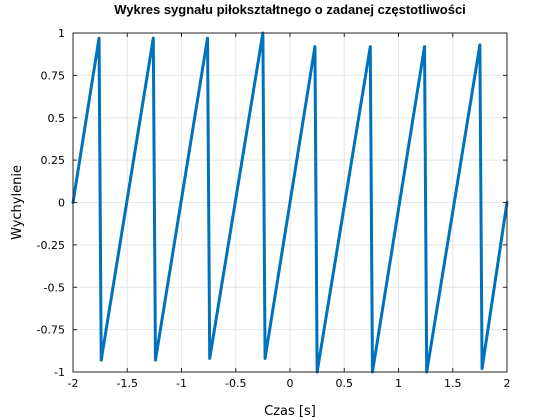 Image resolution: width=560 pixels, height=420 pixels. I want to click on y-tick-label: -1, so click(59, 372).